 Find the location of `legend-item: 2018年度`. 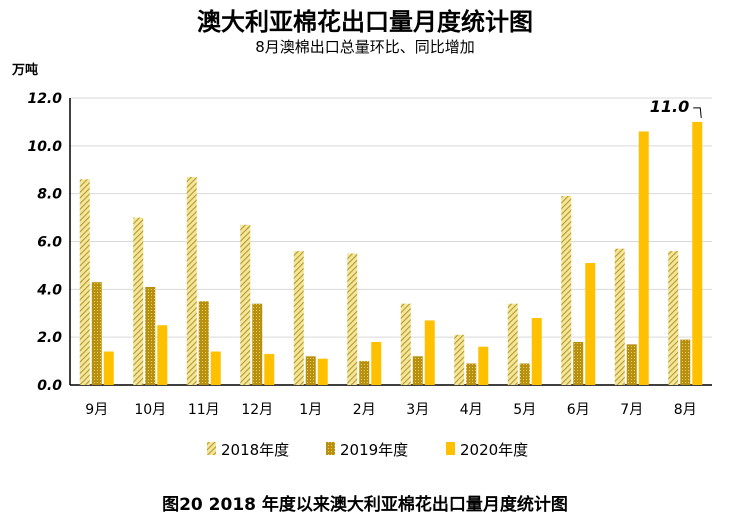

legend-item: 2018年度 is located at coordinates (248, 450).